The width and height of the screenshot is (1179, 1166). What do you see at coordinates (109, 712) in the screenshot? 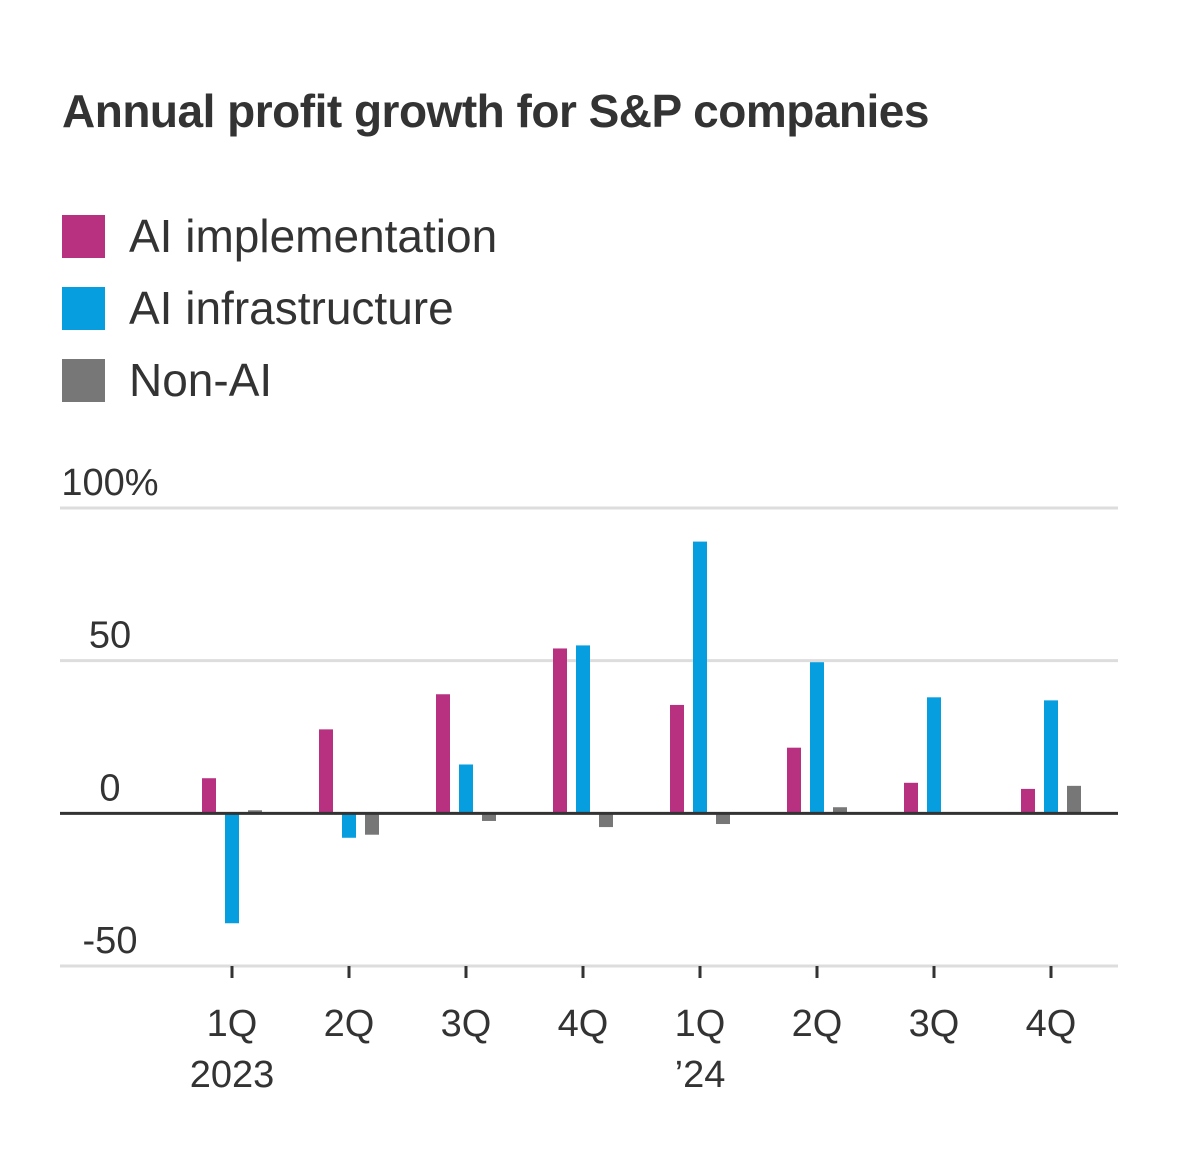
I see `y-axis-labels: 100% 50 0 -50` at bounding box center [109, 712].